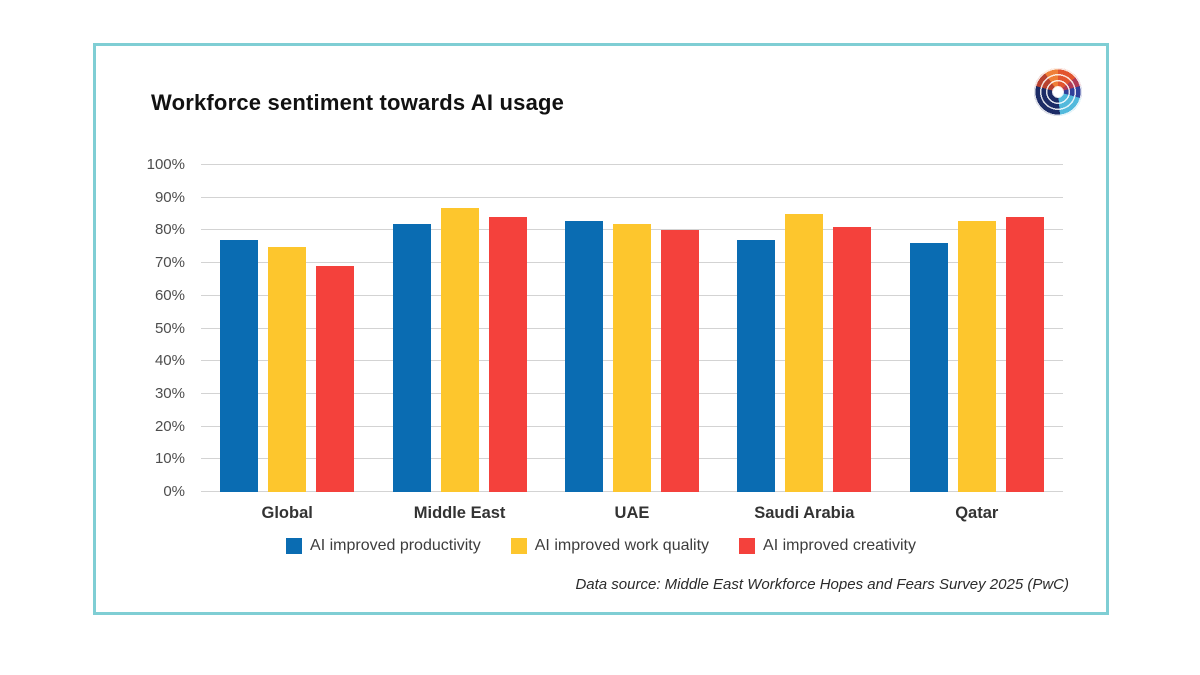 The height and width of the screenshot is (675, 1200). Describe the element at coordinates (174, 491) in the screenshot. I see `y-axis-tick-label: 0%` at that location.